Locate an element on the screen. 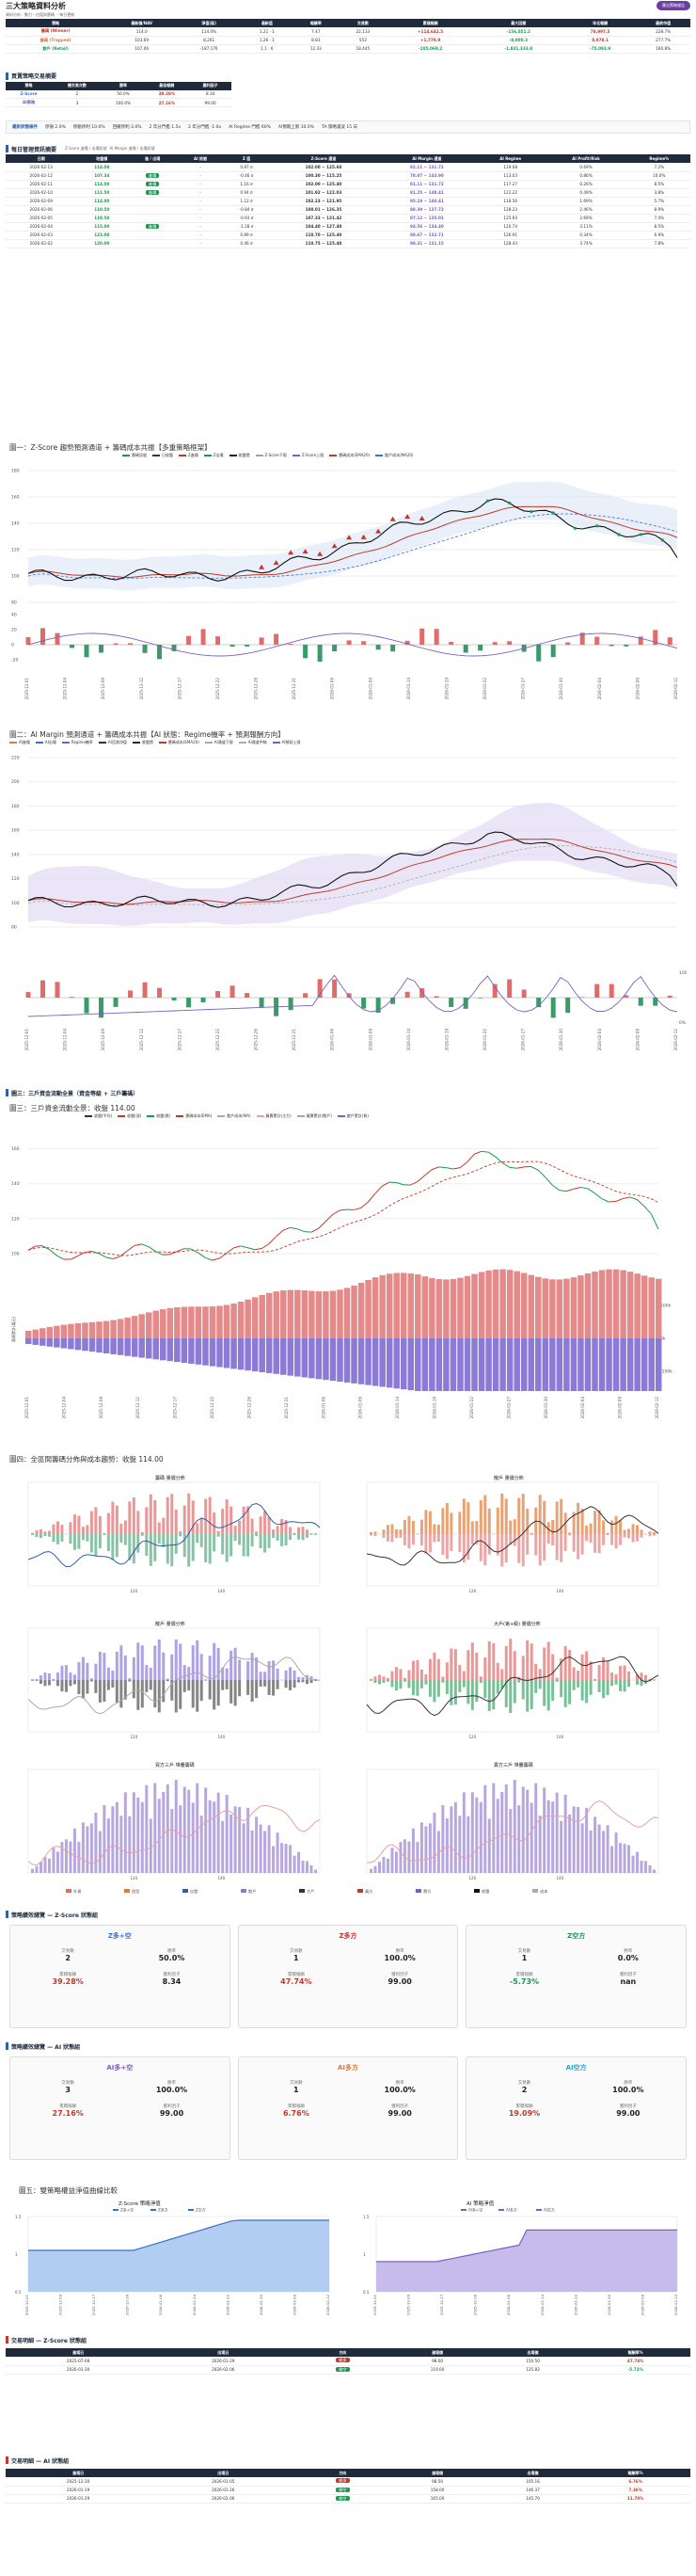  legend-item: 籌碼訊號 is located at coordinates (135, 455).